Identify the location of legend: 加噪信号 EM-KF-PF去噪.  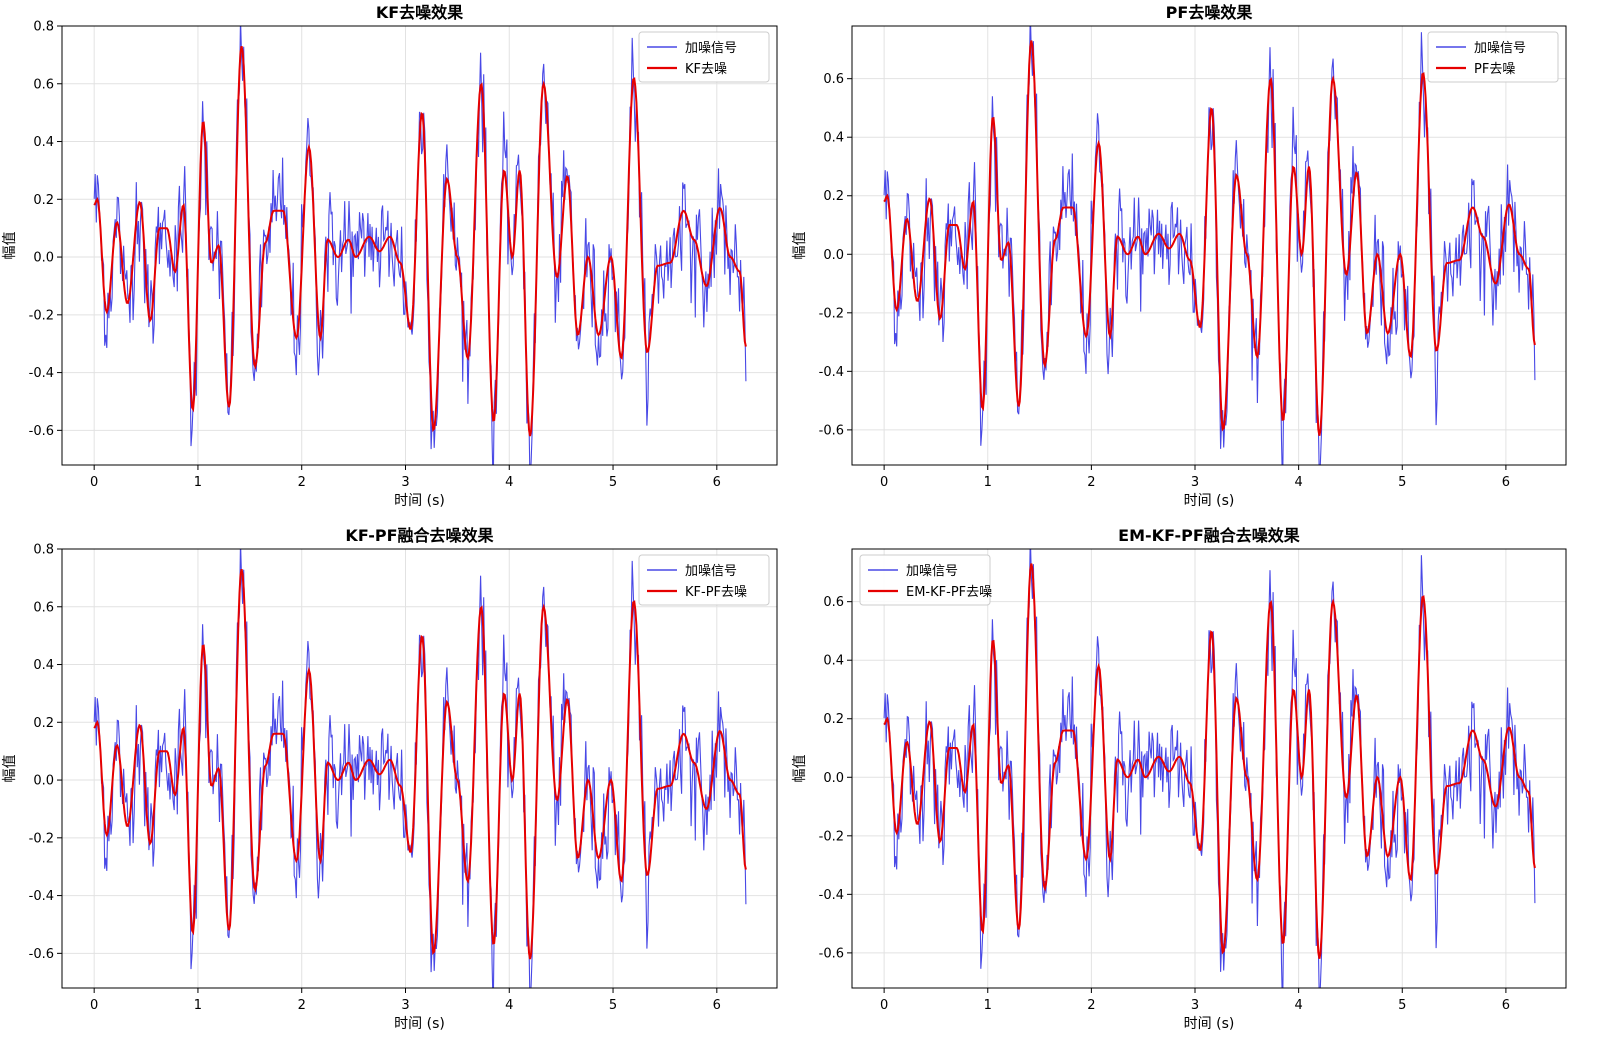
(925, 580).